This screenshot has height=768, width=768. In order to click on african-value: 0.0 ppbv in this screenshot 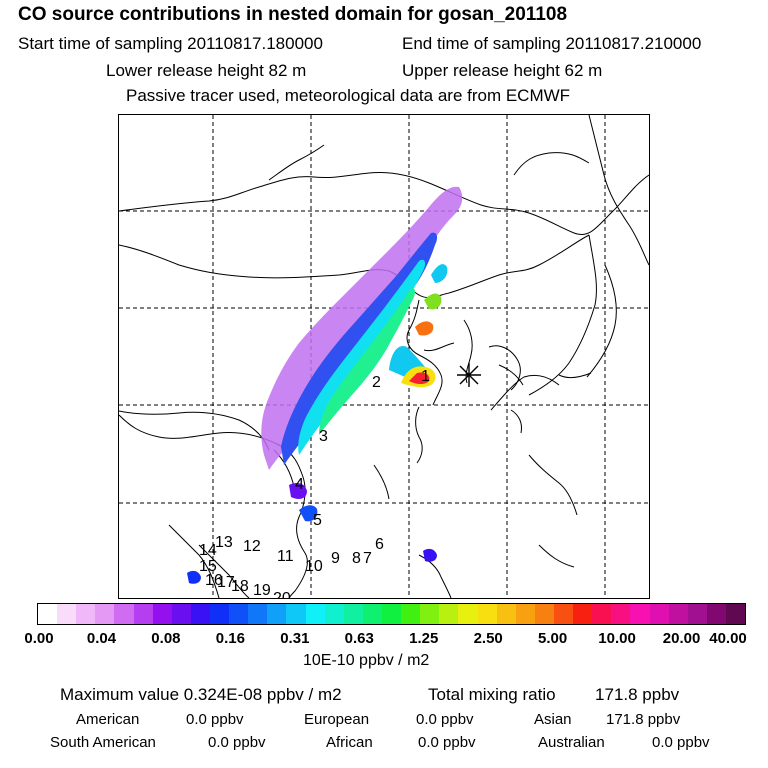, I will do `click(447, 742)`.